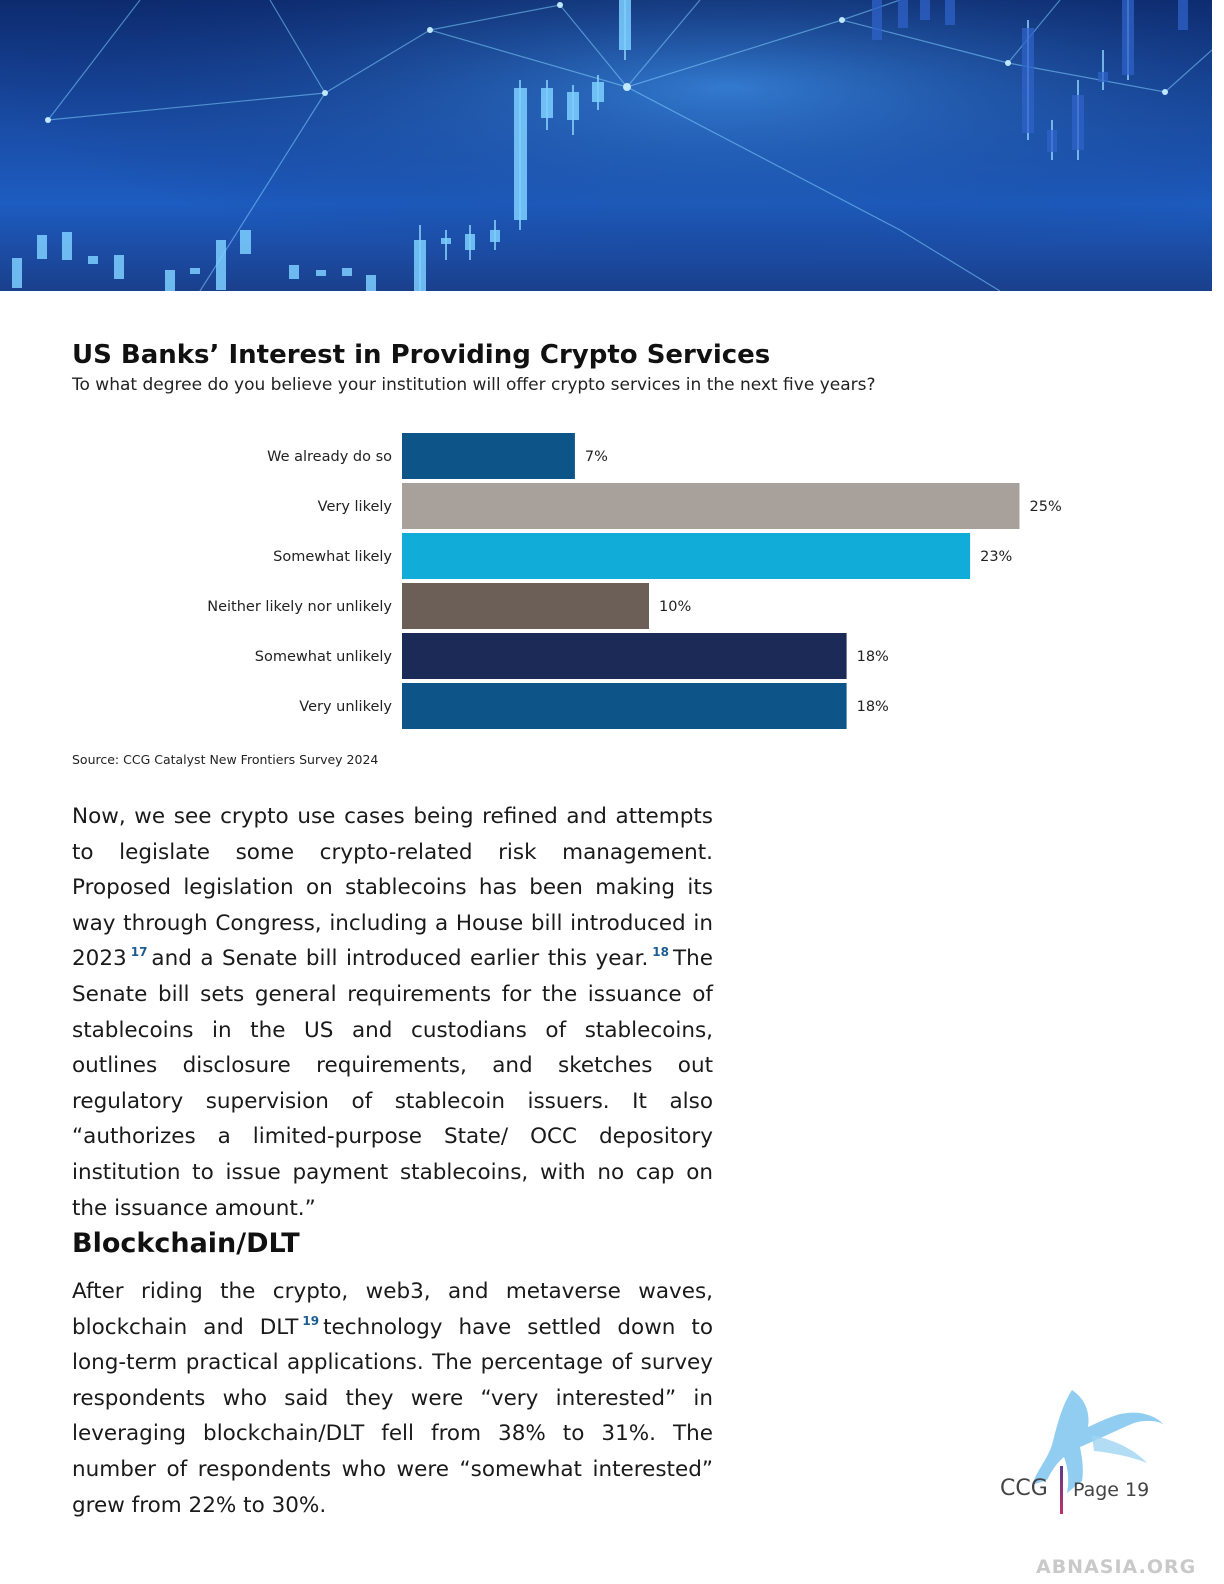 This screenshot has width=1224, height=1584. I want to click on category-label: Neither likely nor unlikely, so click(299, 607).